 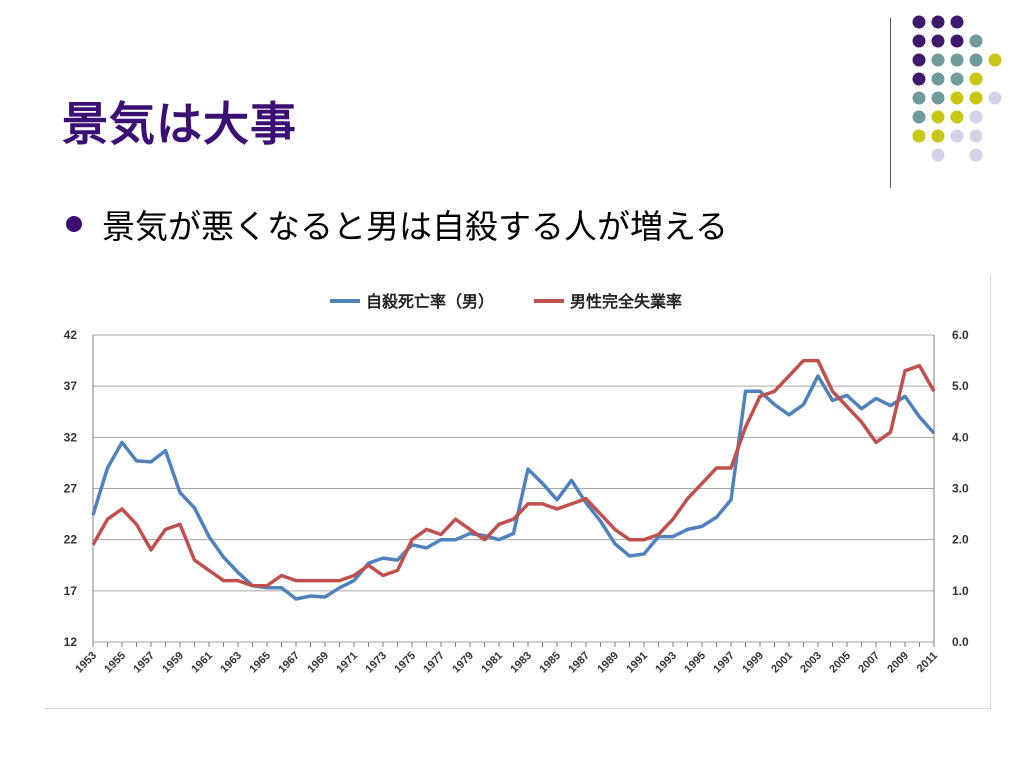 I want to click on x-tick-label: 1975, so click(x=405, y=663).